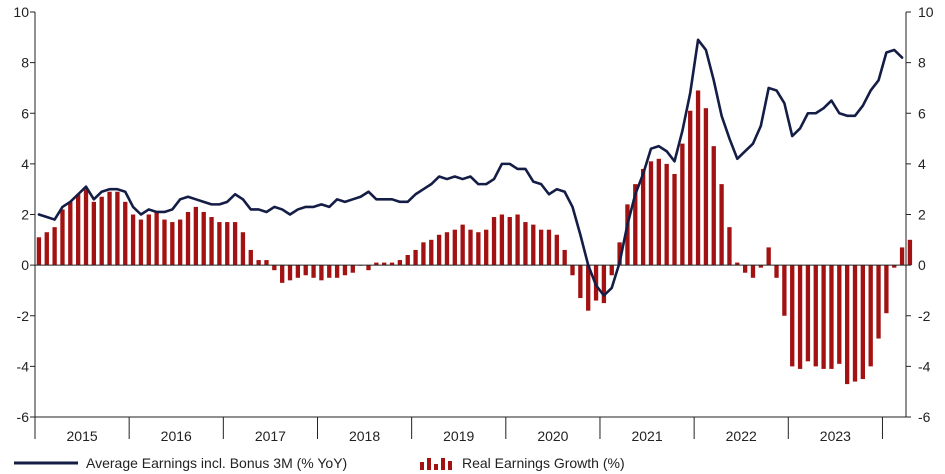  Describe the element at coordinates (364, 436) in the screenshot. I see `x-tick-label-year: 2018` at that location.